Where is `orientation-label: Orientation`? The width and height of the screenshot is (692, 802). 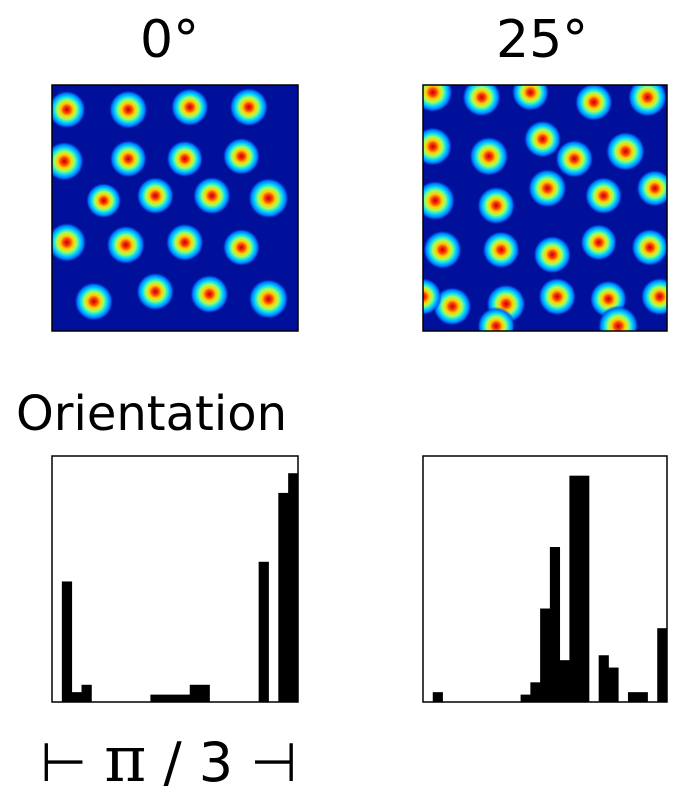
orientation-label: Orientation is located at coordinates (151, 414).